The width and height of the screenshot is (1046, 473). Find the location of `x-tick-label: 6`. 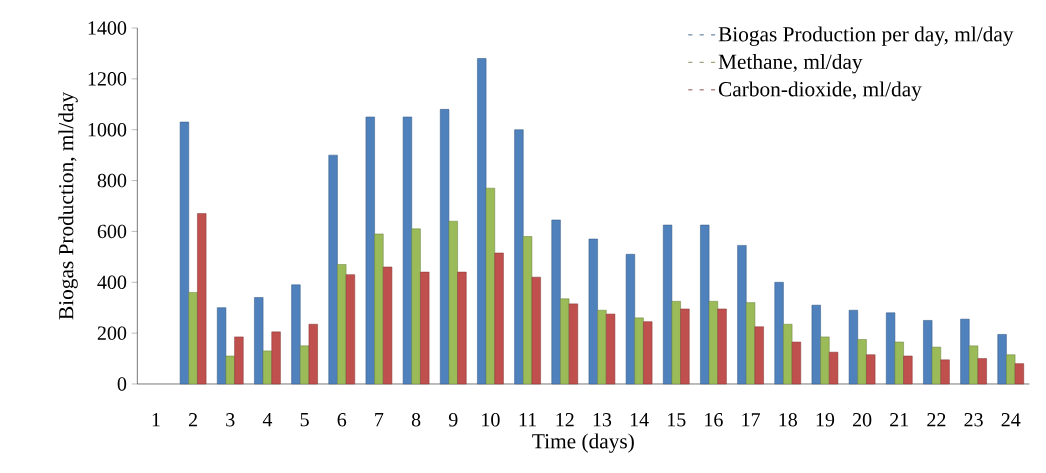

x-tick-label: 6 is located at coordinates (342, 420).